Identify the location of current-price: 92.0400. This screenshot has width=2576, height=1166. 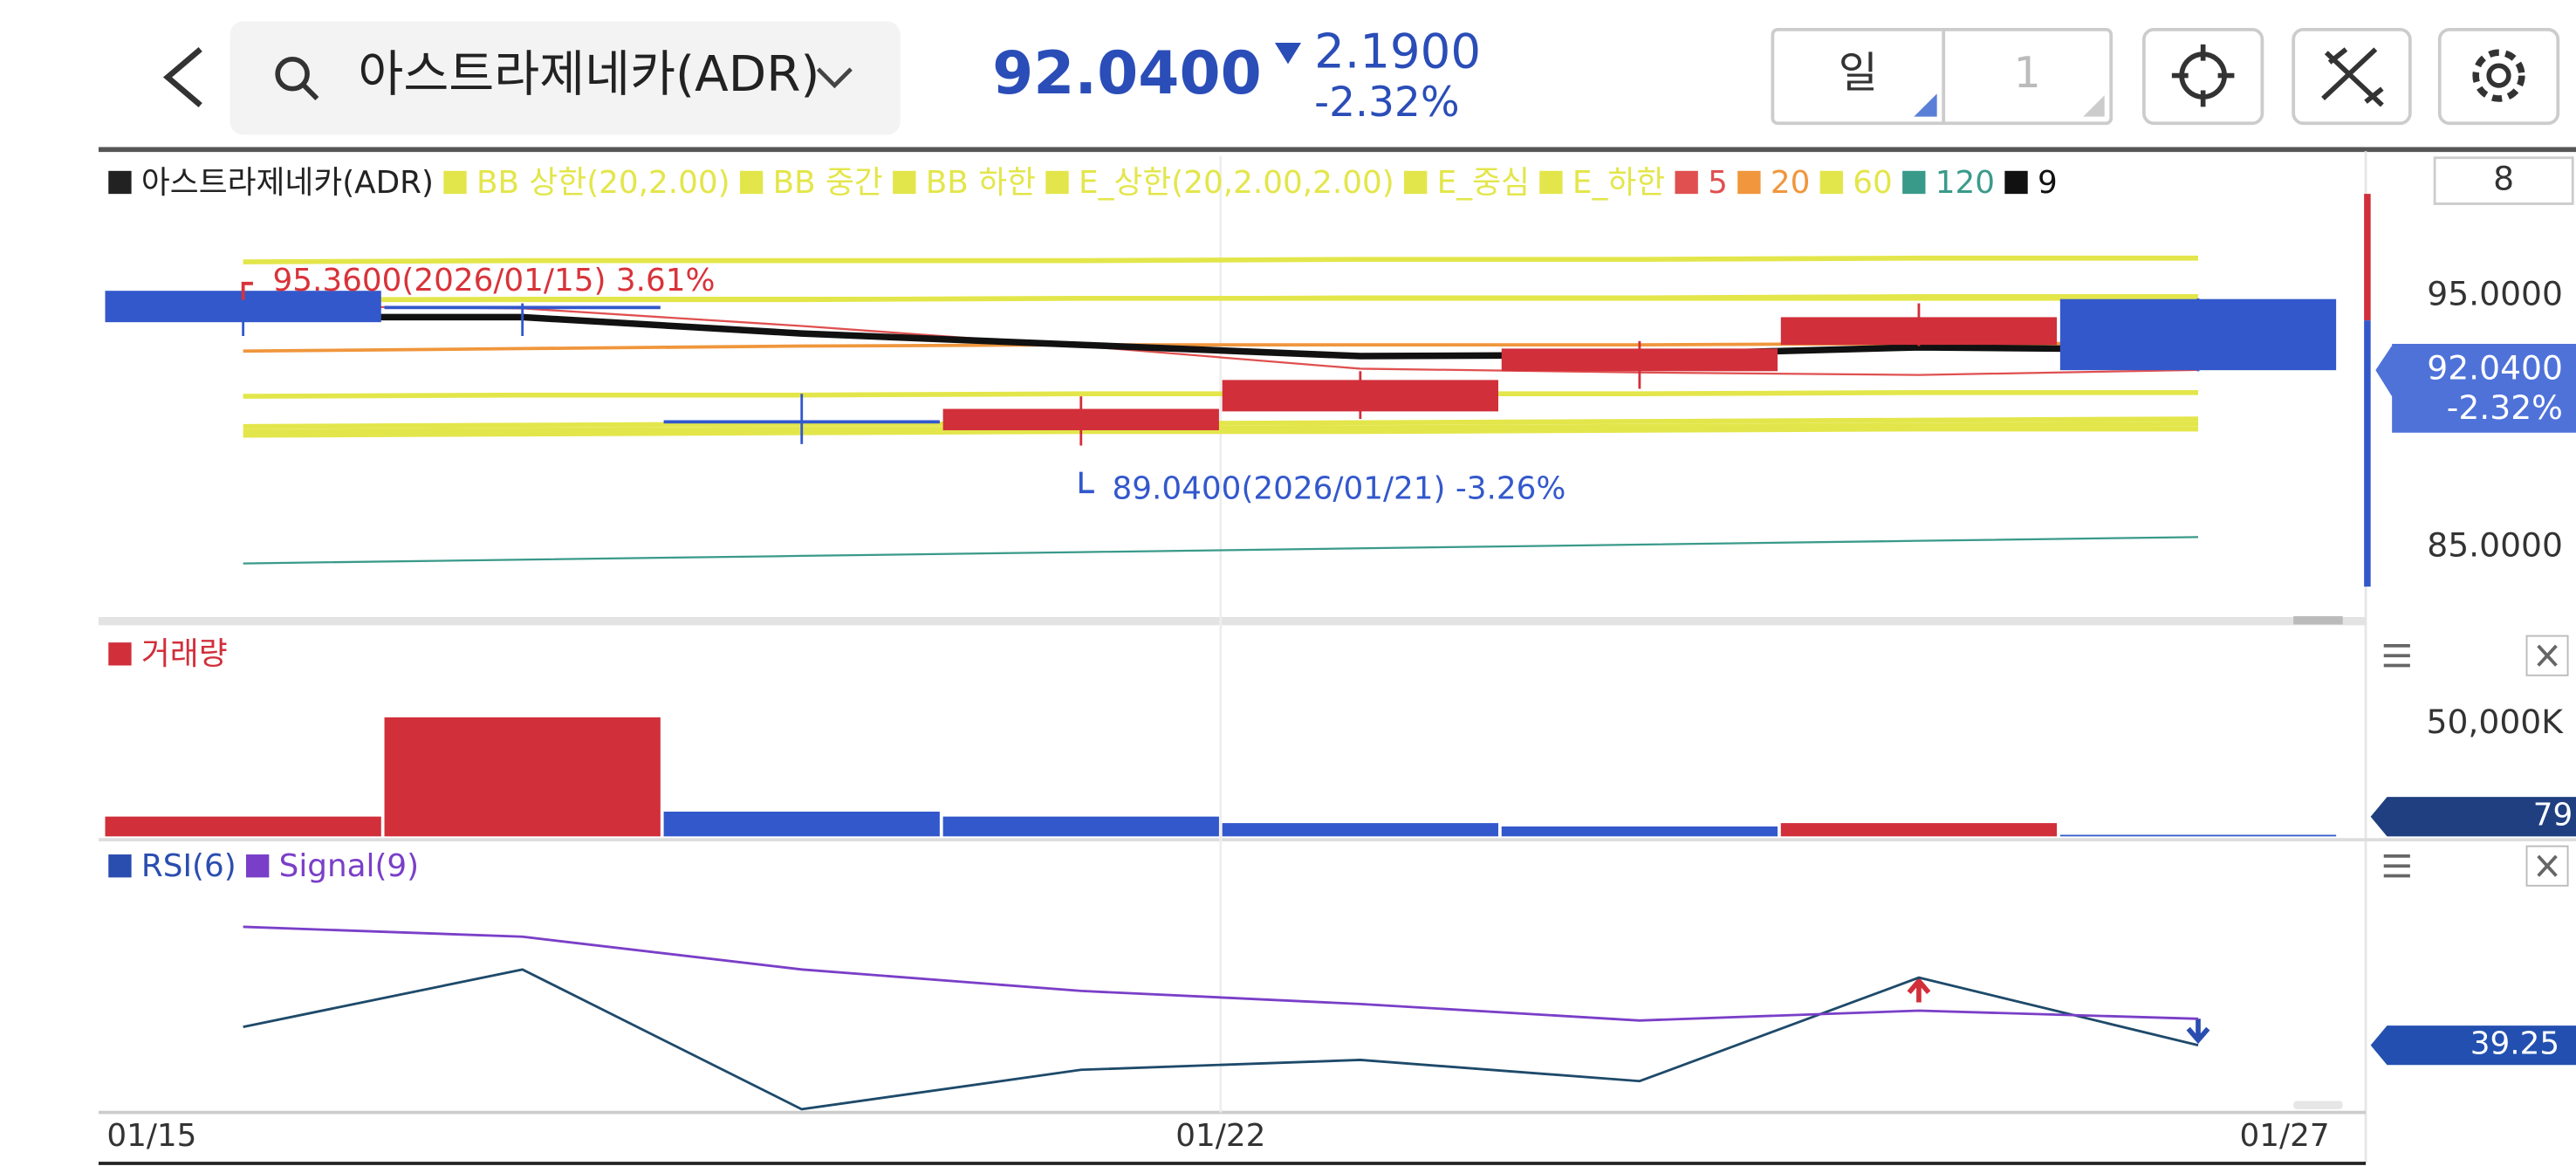
(1127, 72).